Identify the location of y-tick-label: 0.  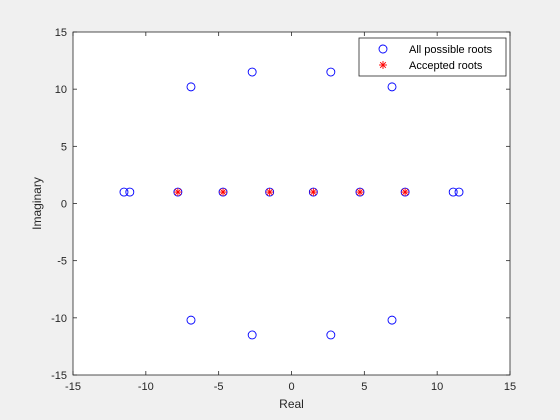
(64, 205).